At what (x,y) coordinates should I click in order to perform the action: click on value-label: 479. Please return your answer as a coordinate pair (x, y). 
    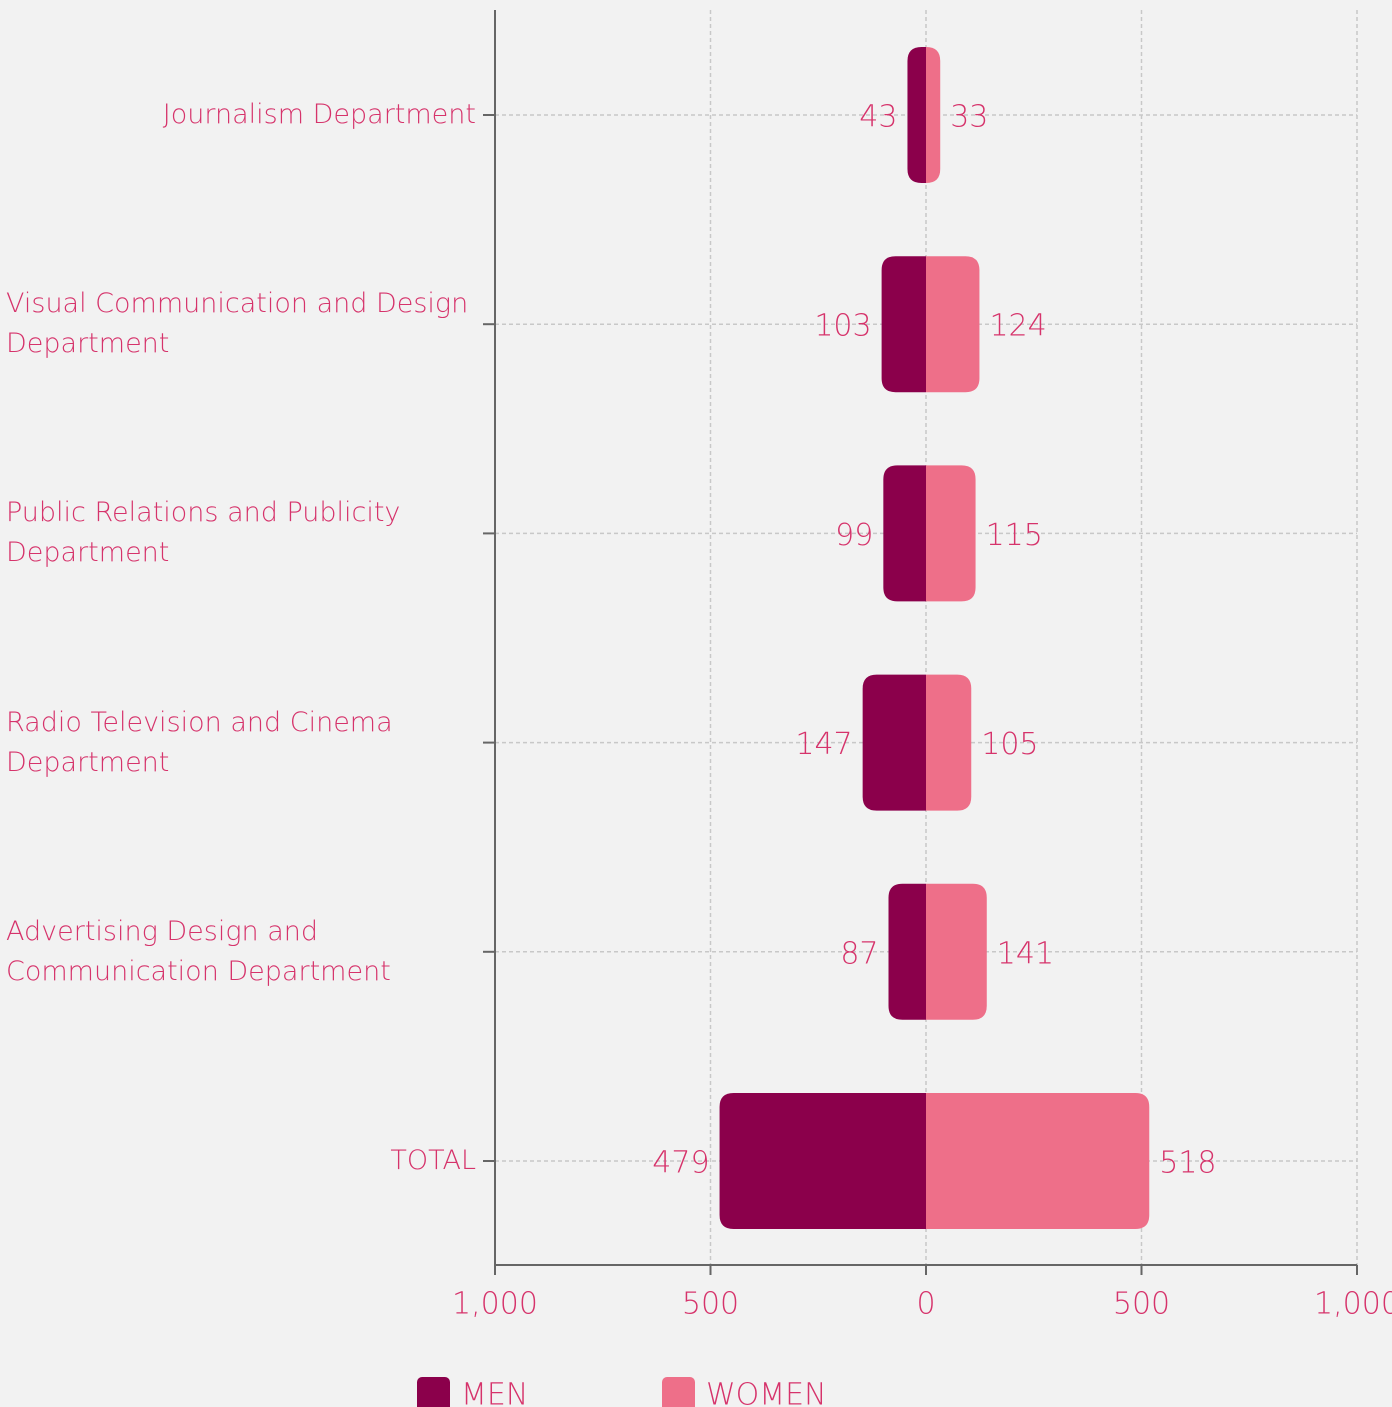
    Looking at the image, I should click on (680, 1163).